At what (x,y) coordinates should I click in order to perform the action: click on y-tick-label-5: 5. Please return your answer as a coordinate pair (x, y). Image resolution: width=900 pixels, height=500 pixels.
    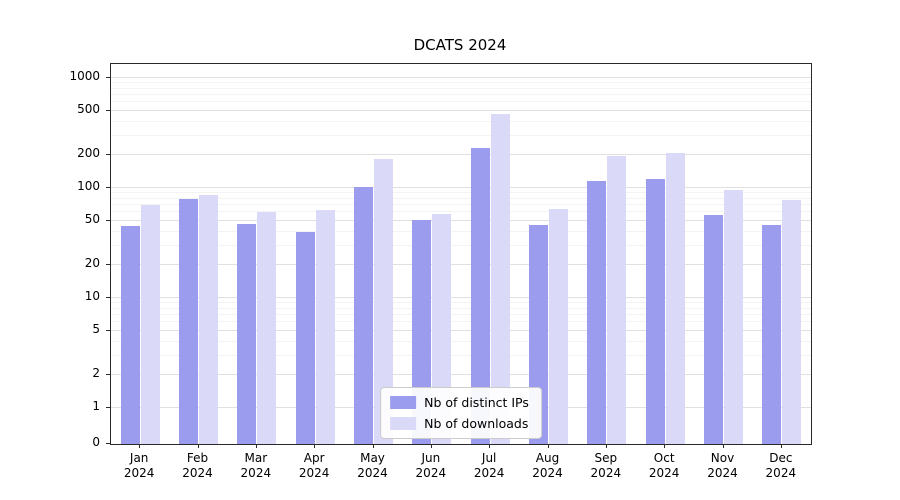
    Looking at the image, I should click on (96, 329).